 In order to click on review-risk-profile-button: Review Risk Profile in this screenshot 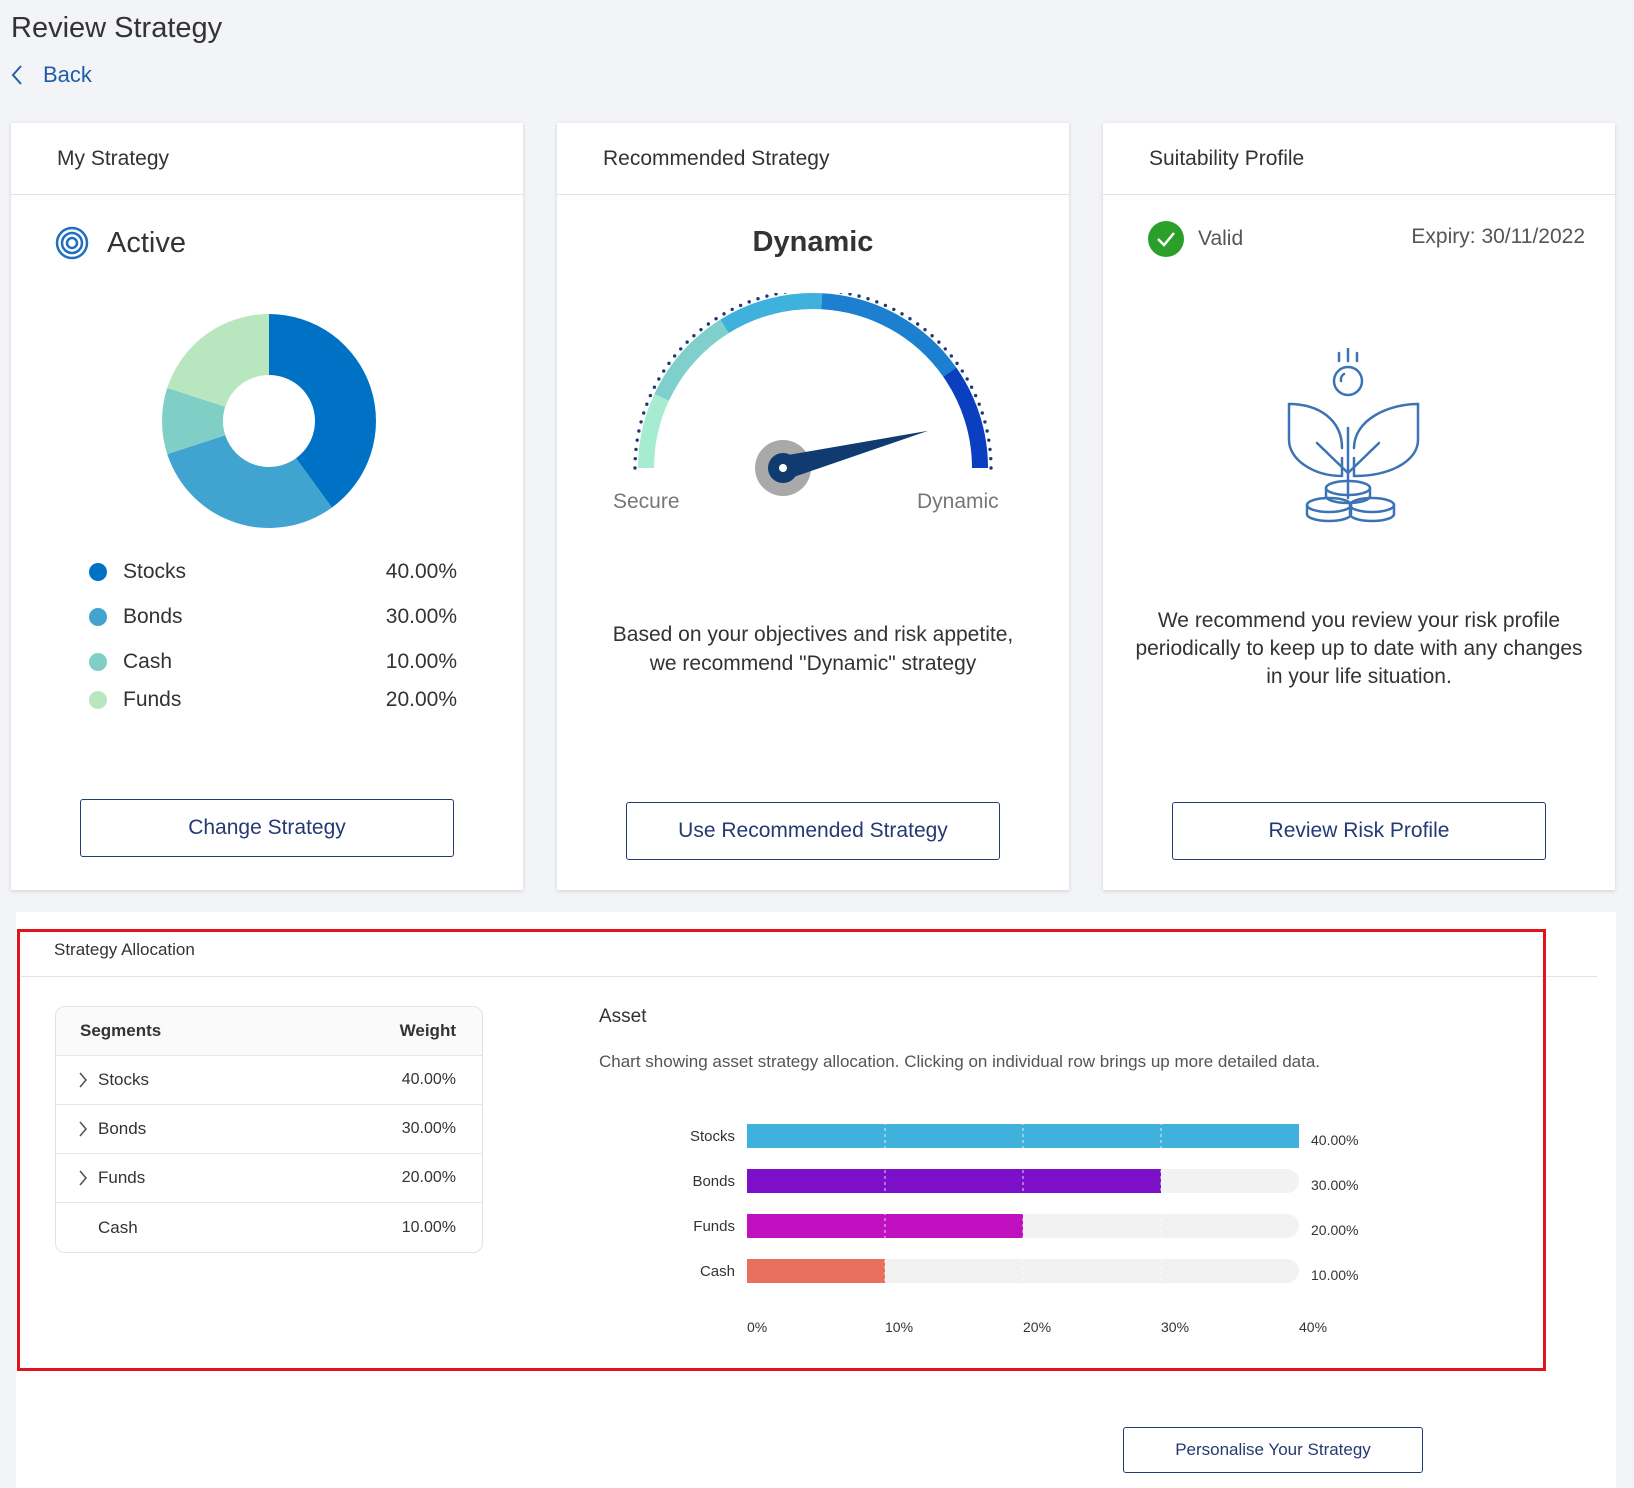, I will do `click(1359, 831)`.